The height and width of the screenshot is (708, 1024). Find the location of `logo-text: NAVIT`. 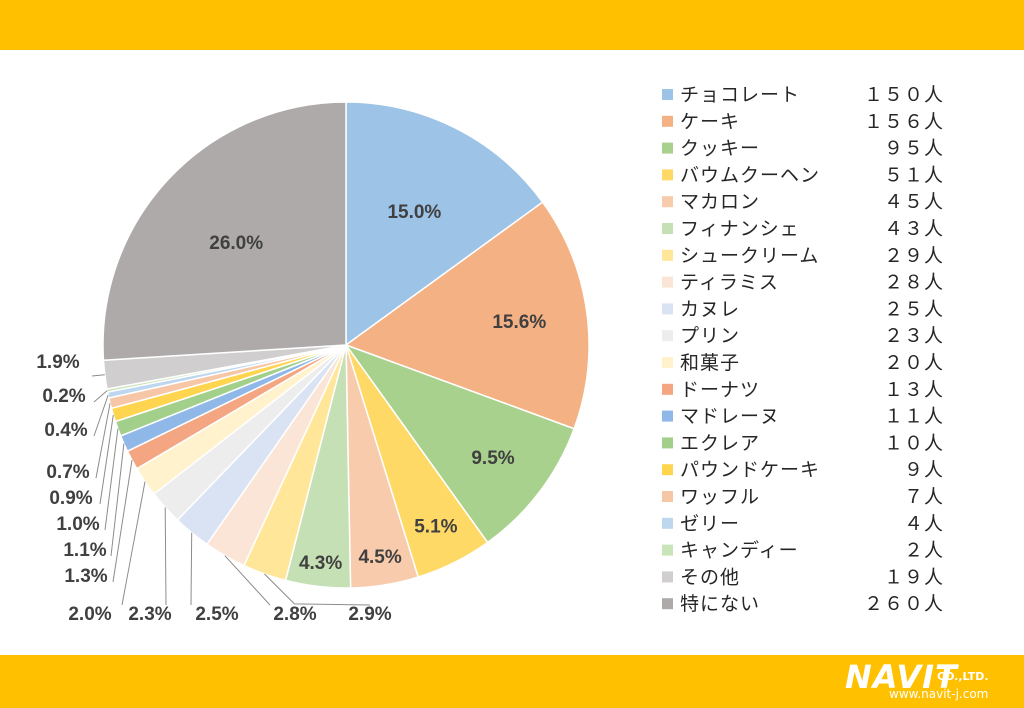

logo-text: NAVIT is located at coordinates (901, 677).